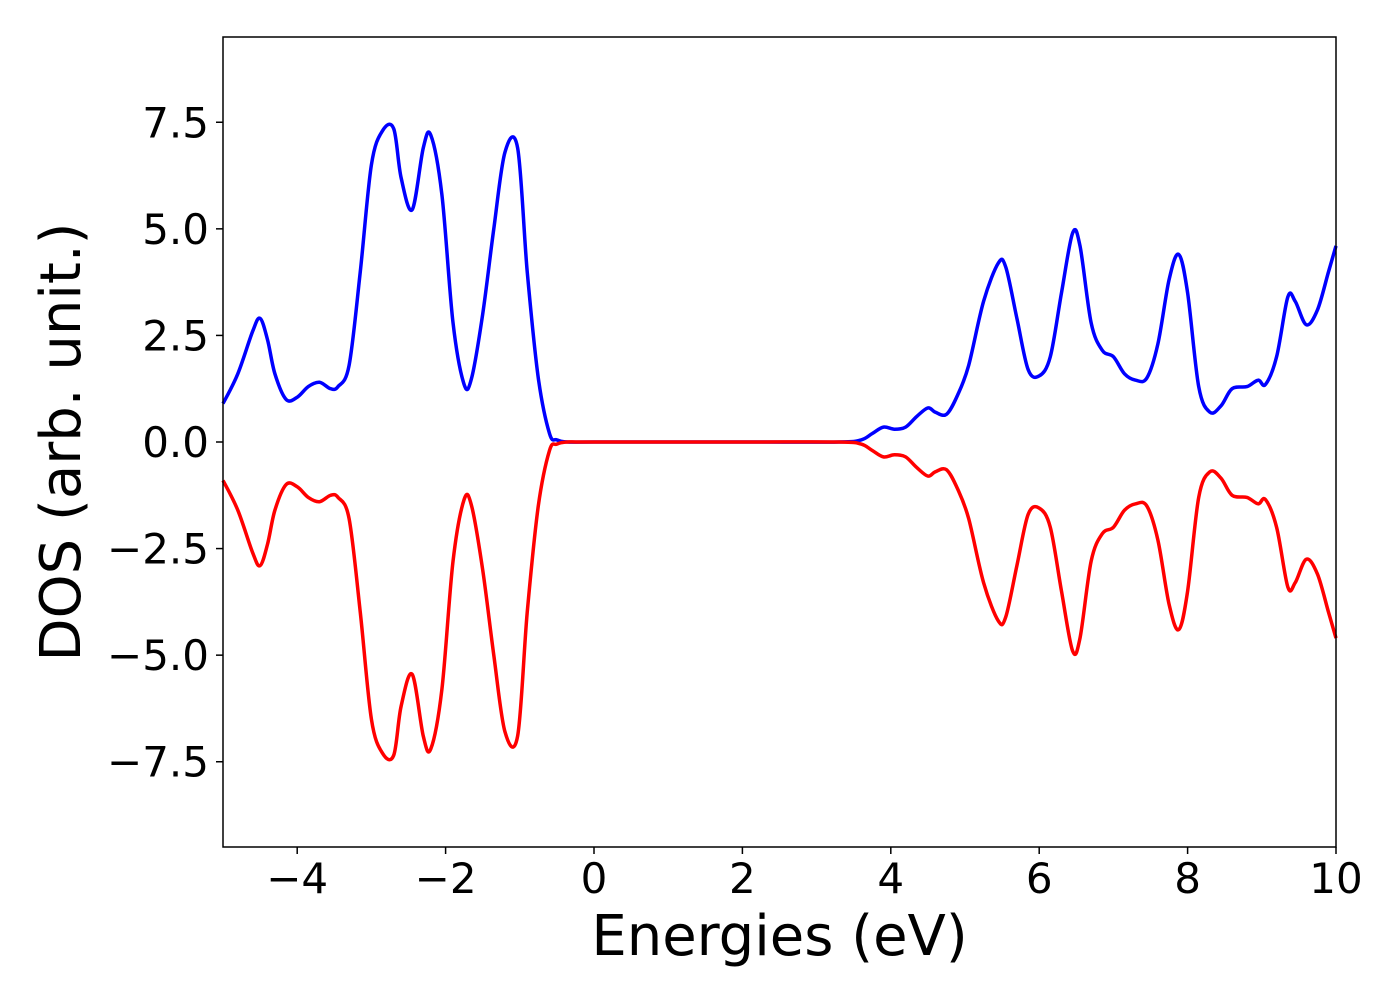 The height and width of the screenshot is (1005, 1400). I want to click on x-axis-ticks: −4 −2 0 2 4 6 8 10, so click(814, 875).